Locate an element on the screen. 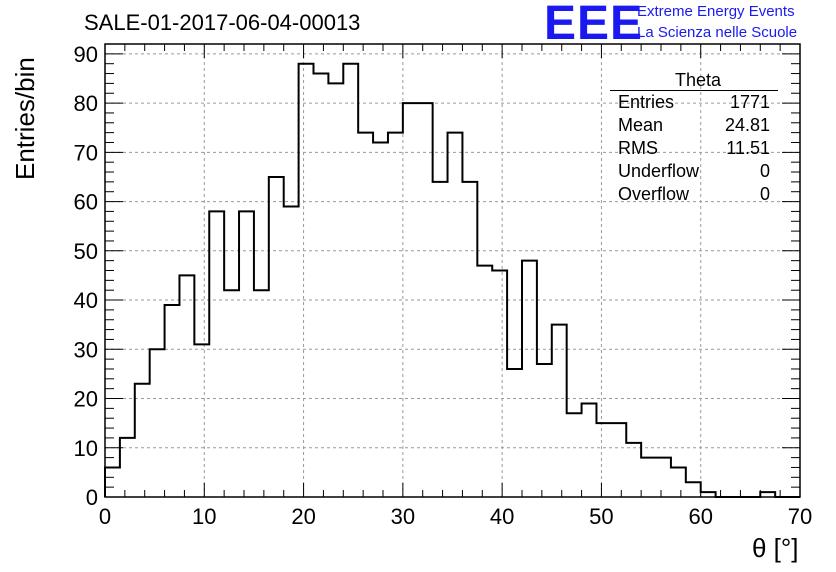 This screenshot has height=572, width=836. logo-caption-line2: La Scienza nelle Scuole is located at coordinates (717, 32).